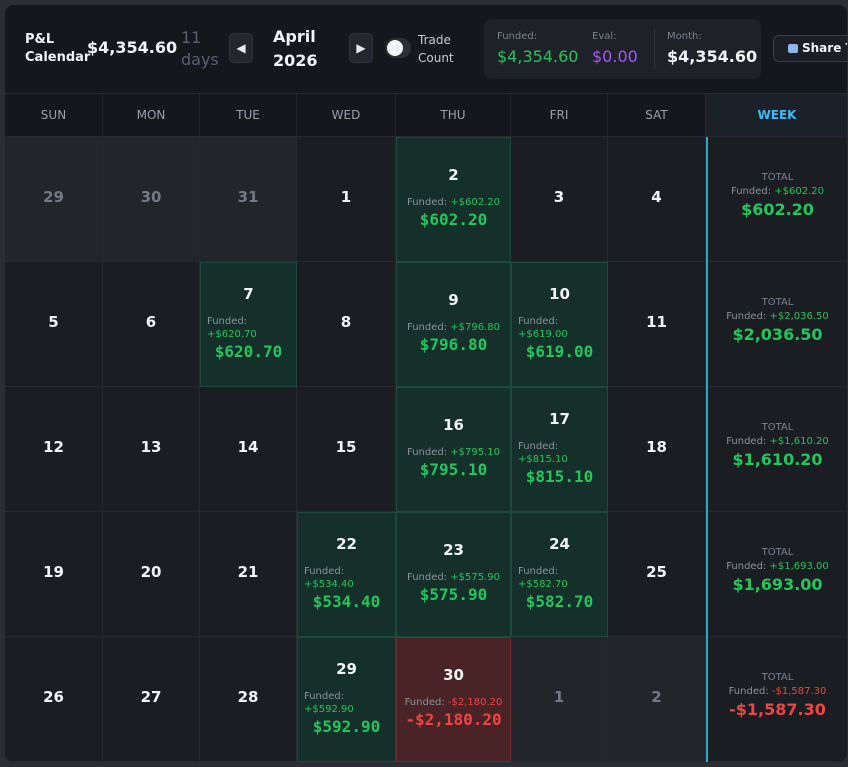 The image size is (848, 767). I want to click on funded-amount: +$796.80, so click(475, 327).